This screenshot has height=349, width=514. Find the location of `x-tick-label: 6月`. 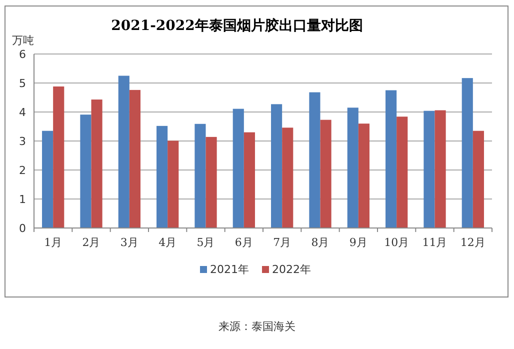

x-tick-label: 6月 is located at coordinates (243, 242).